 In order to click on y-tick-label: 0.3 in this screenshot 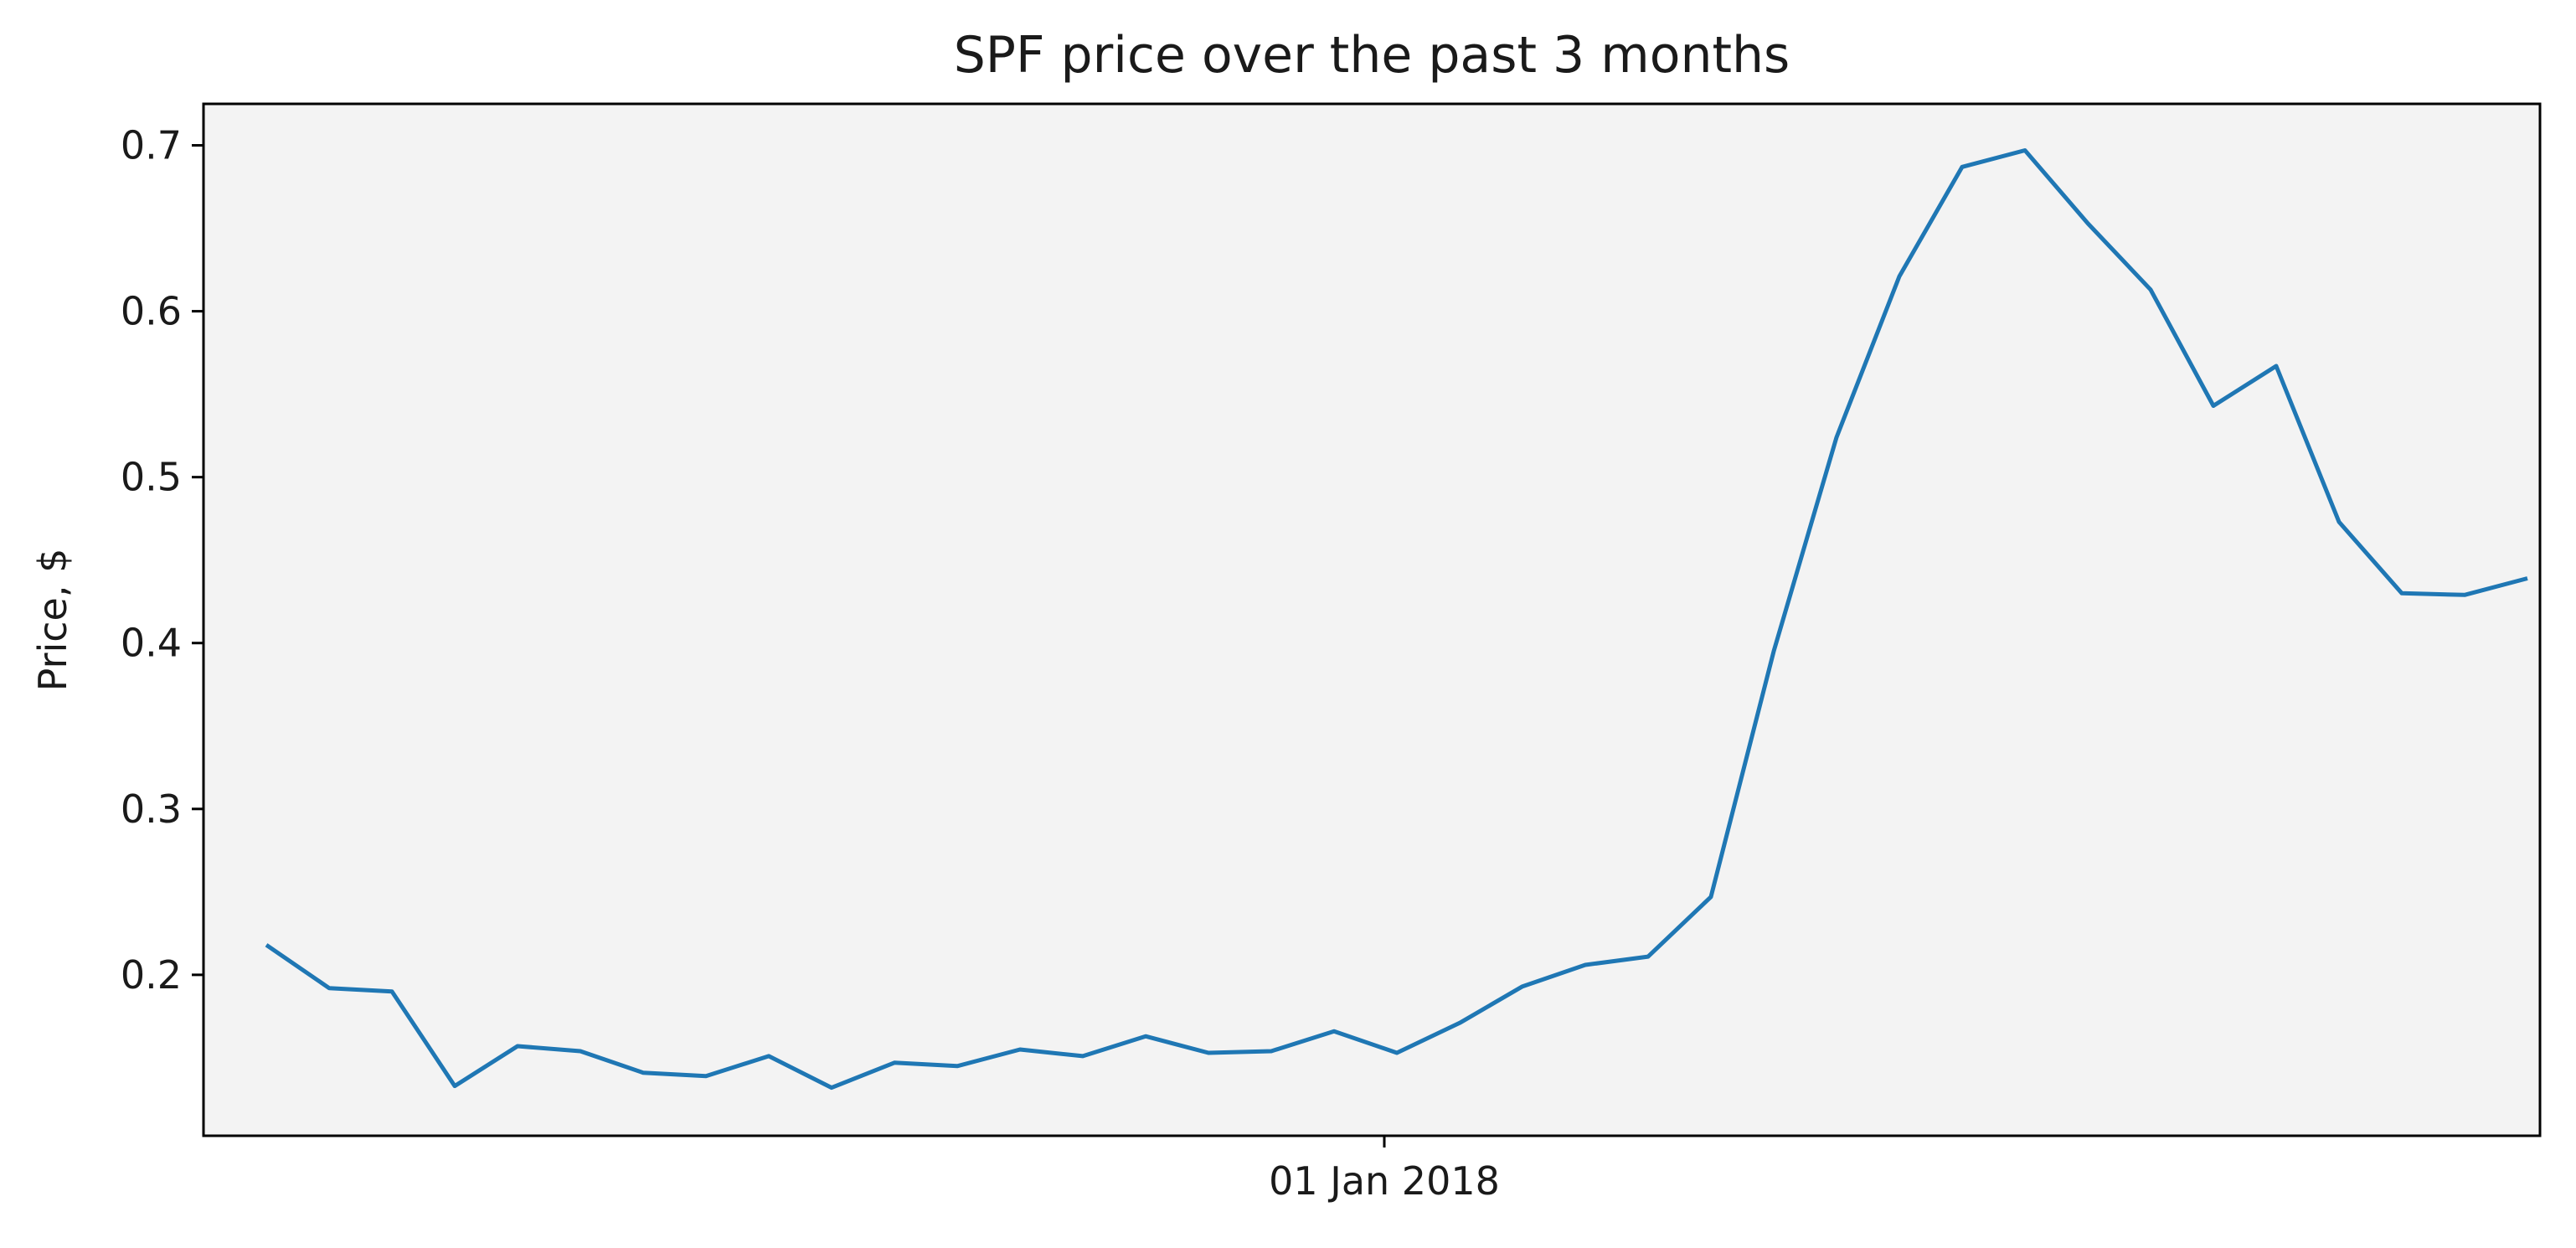, I will do `click(151, 809)`.